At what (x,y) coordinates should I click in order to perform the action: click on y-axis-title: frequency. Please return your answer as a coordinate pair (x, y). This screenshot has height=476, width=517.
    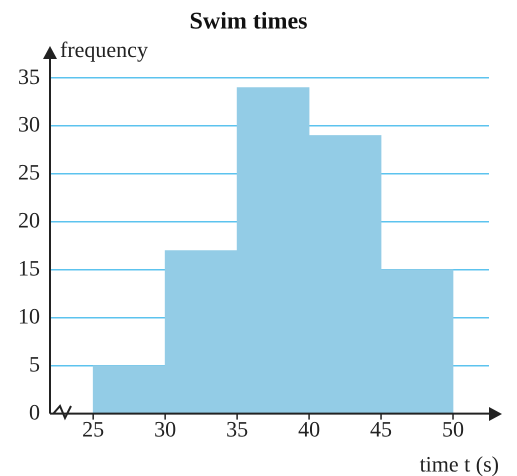
    Looking at the image, I should click on (104, 49).